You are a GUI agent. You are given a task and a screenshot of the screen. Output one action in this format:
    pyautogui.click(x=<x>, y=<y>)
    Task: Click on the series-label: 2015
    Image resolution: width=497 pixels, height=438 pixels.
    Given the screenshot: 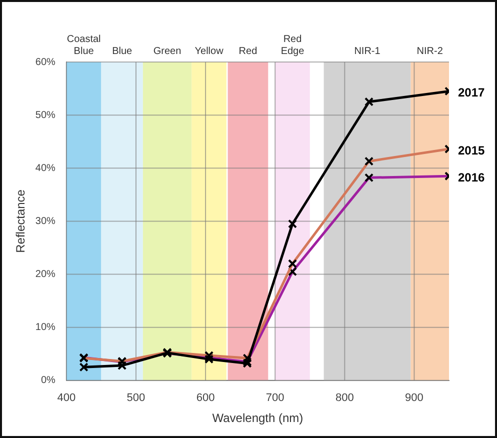 What is the action you would take?
    pyautogui.click(x=472, y=150)
    